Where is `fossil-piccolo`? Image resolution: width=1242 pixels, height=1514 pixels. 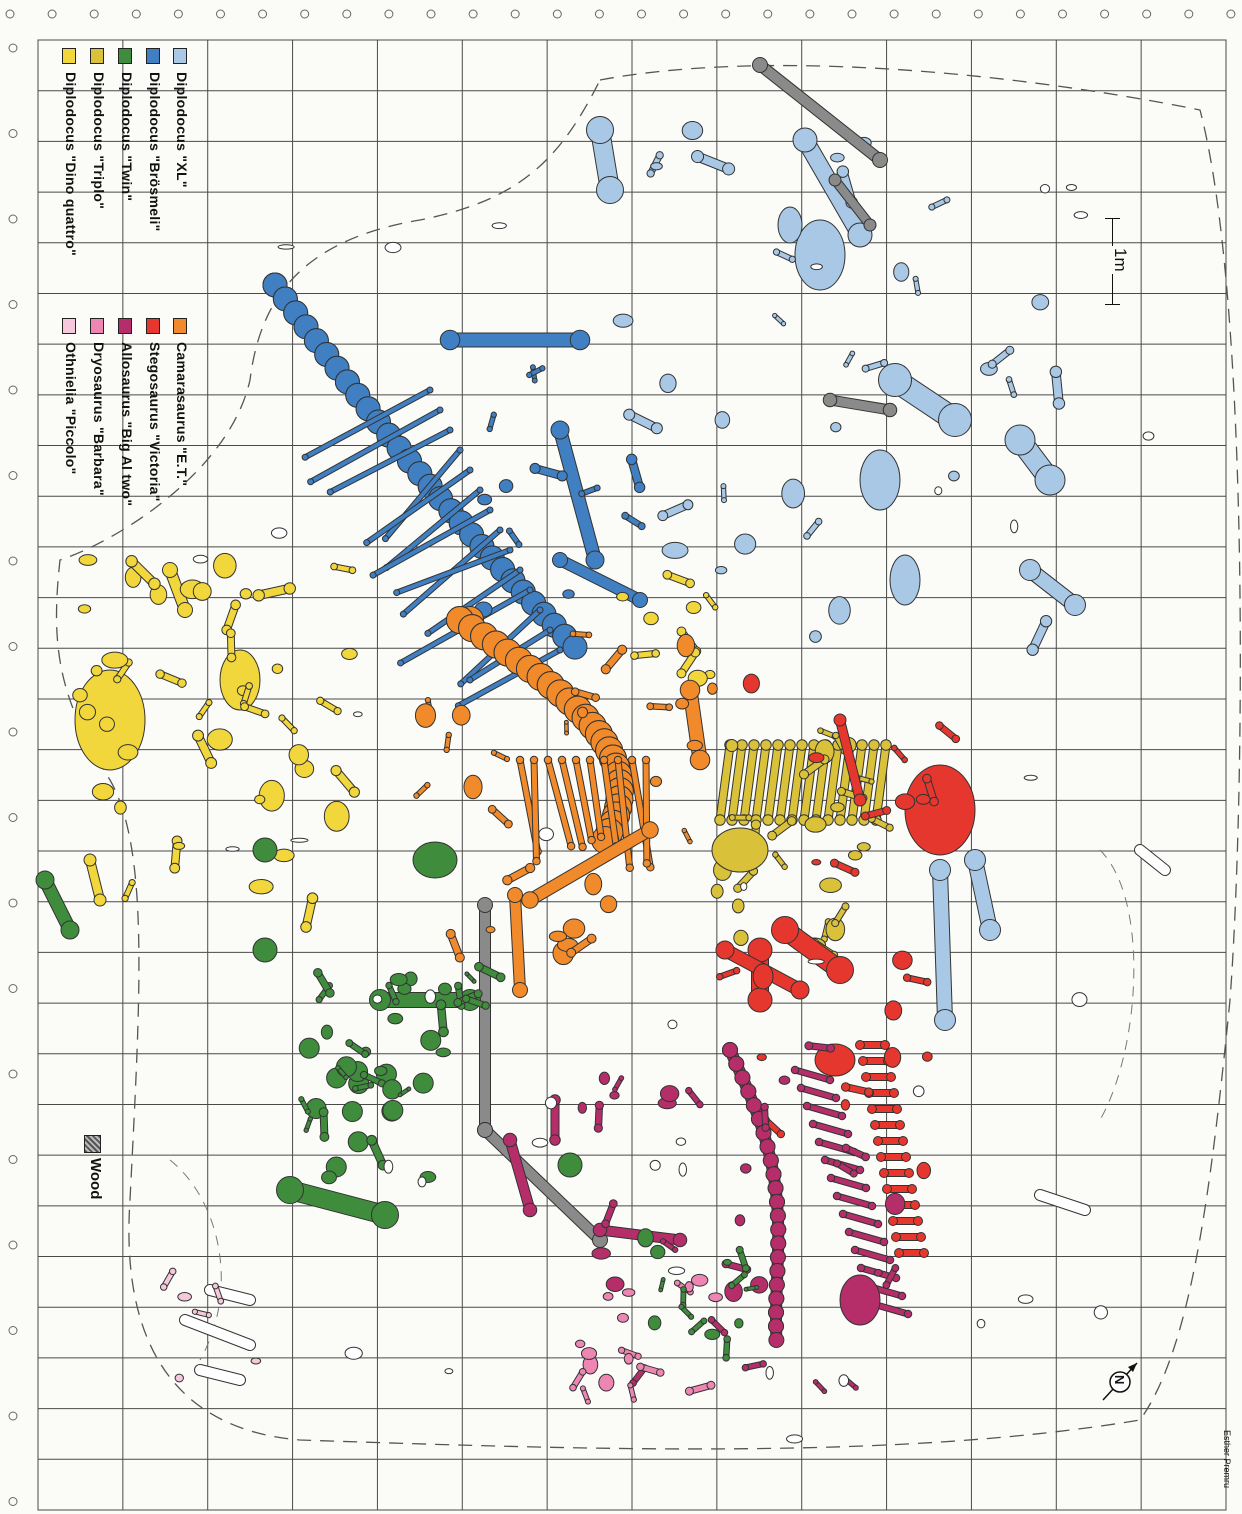 fossil-piccolo is located at coordinates (172, 1271).